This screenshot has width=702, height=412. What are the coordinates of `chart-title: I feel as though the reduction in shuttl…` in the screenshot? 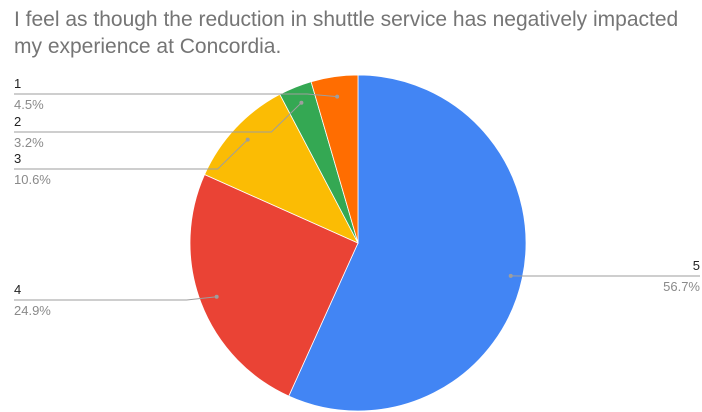 It's located at (346, 33).